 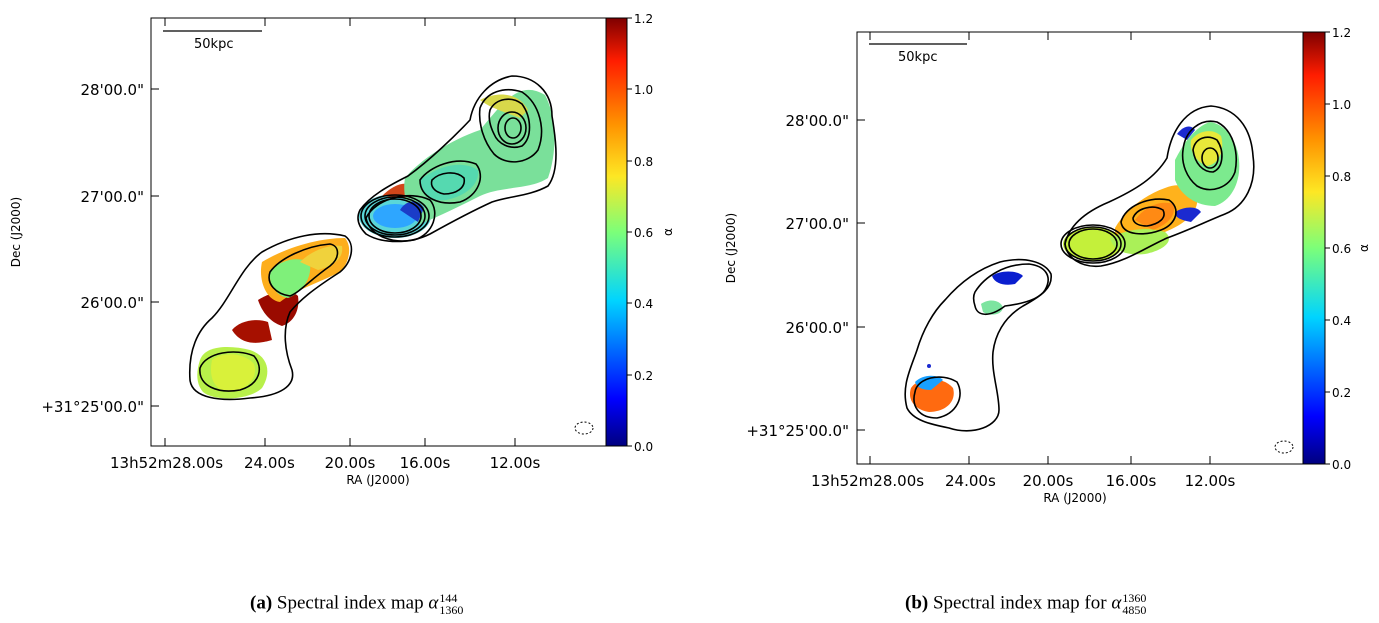 I want to click on lobe-north-blue-tip, so click(x=1186, y=133).